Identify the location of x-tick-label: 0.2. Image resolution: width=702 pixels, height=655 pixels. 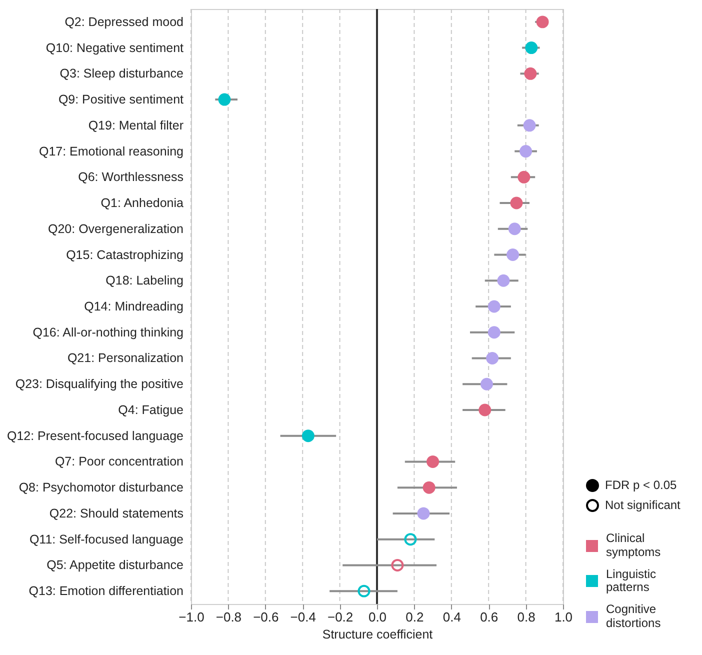
(415, 617).